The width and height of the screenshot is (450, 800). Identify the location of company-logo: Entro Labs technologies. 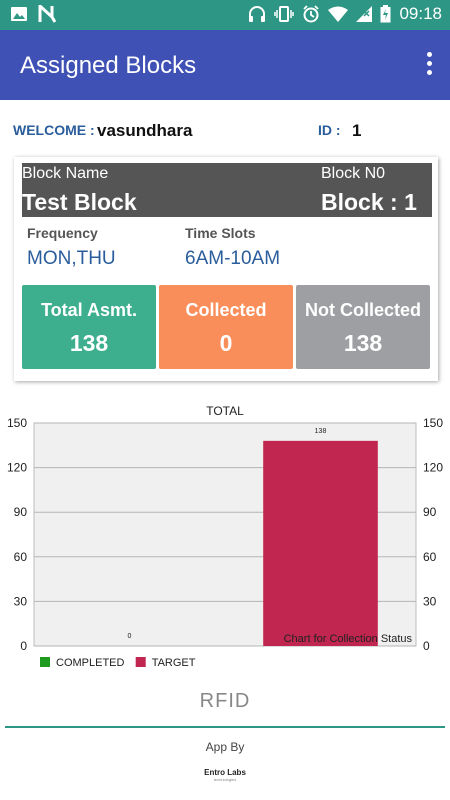
(225, 775).